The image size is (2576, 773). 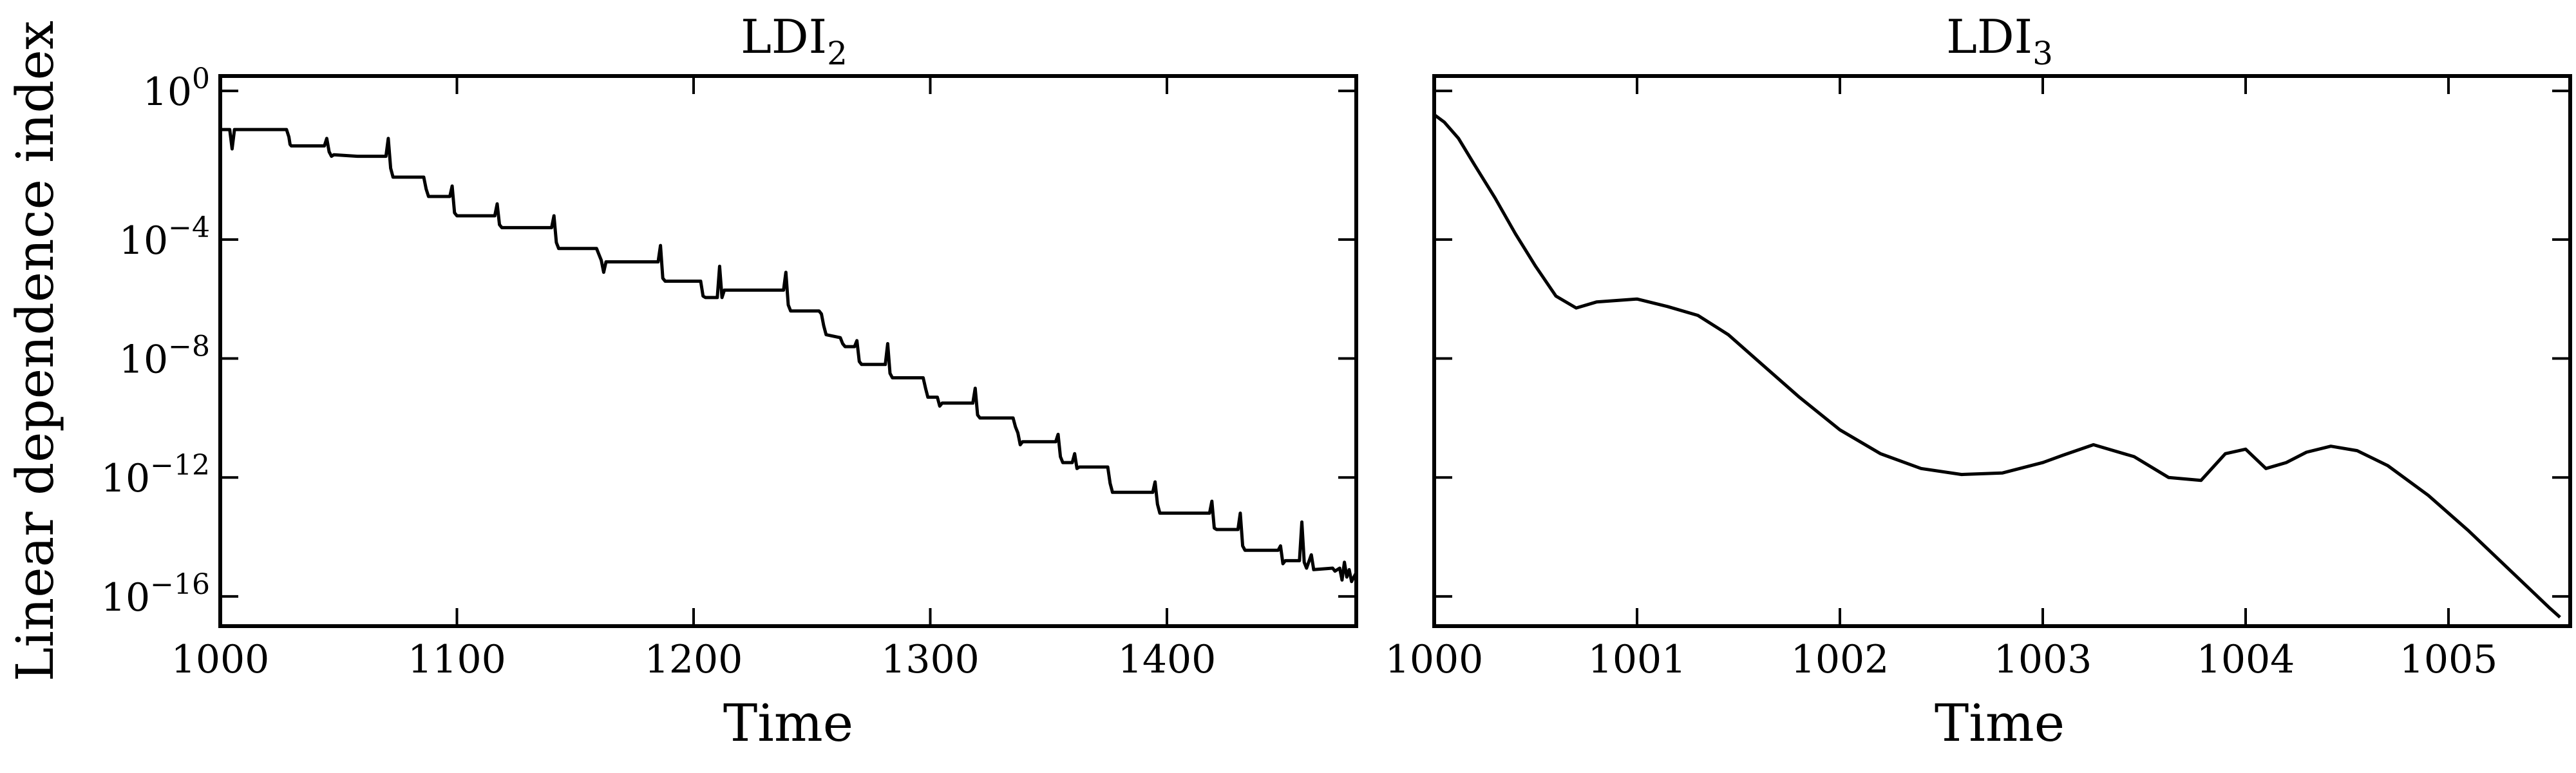 What do you see at coordinates (2043, 53) in the screenshot?
I see `chart-title-subscript: 3` at bounding box center [2043, 53].